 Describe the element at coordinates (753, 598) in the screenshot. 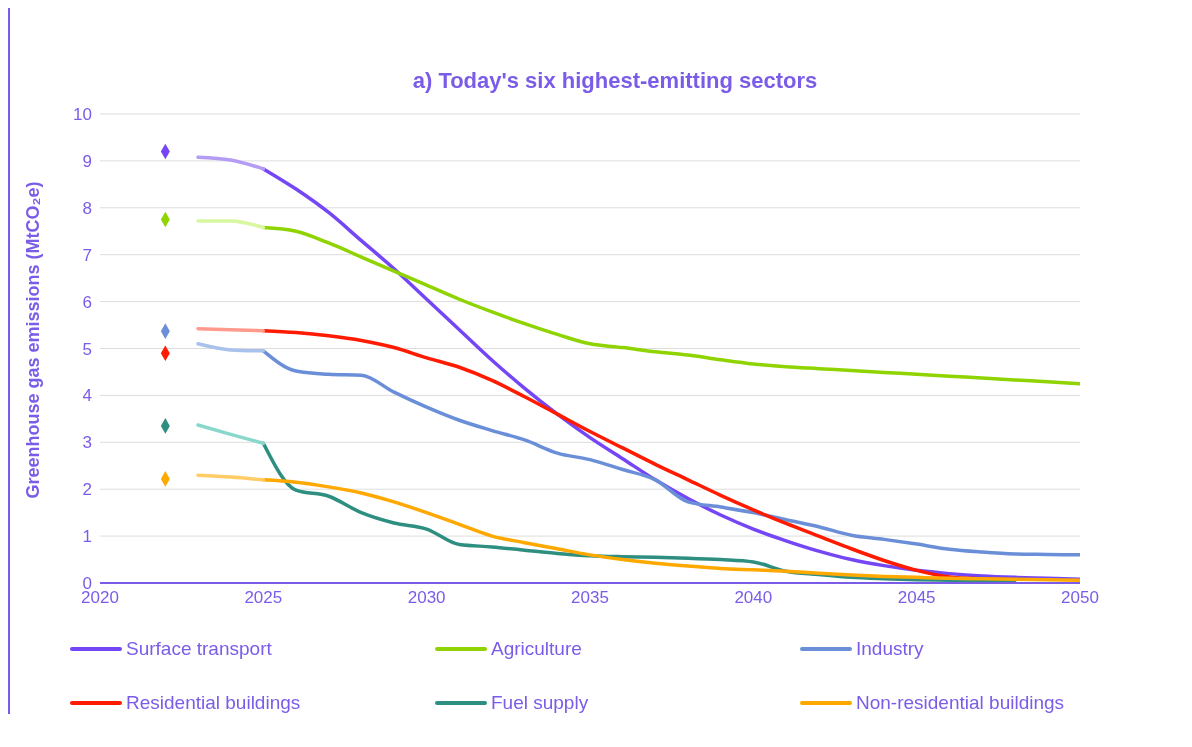

I see `x-tick-label: 2040` at that location.